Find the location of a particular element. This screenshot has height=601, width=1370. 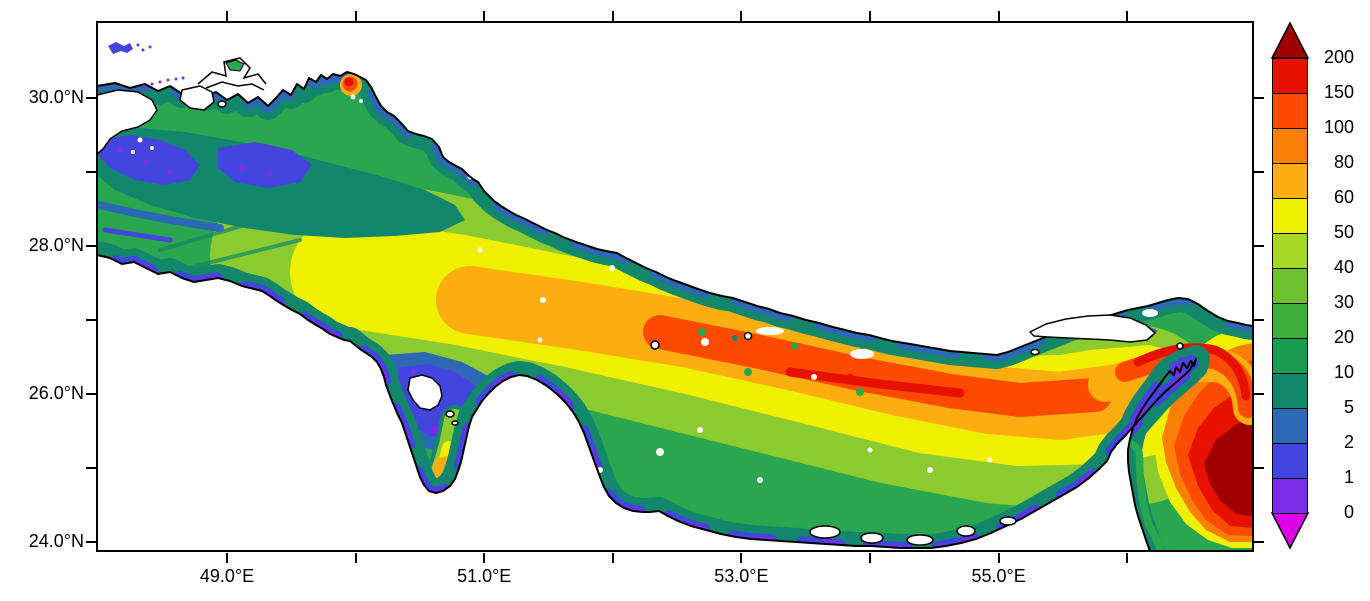

colorbar-label: 20 is located at coordinates (1343, 337).